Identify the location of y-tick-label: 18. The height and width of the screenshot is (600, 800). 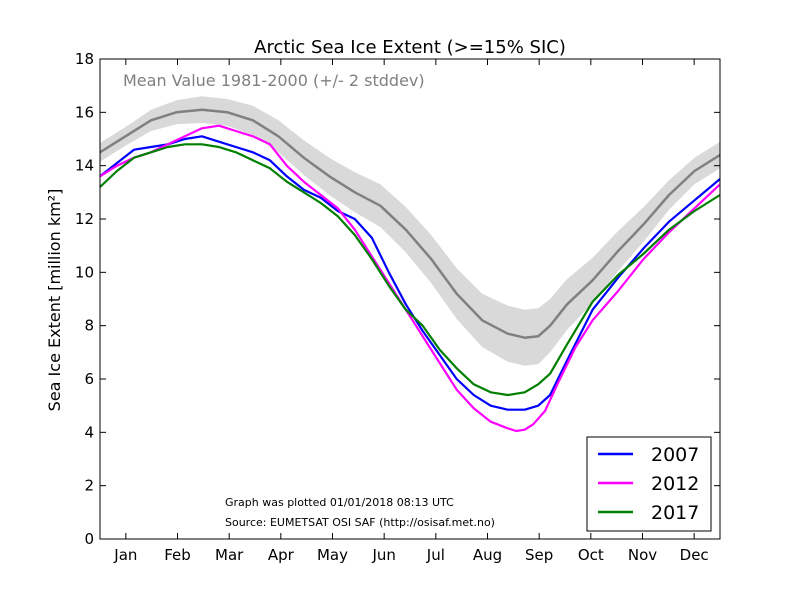
(84, 59).